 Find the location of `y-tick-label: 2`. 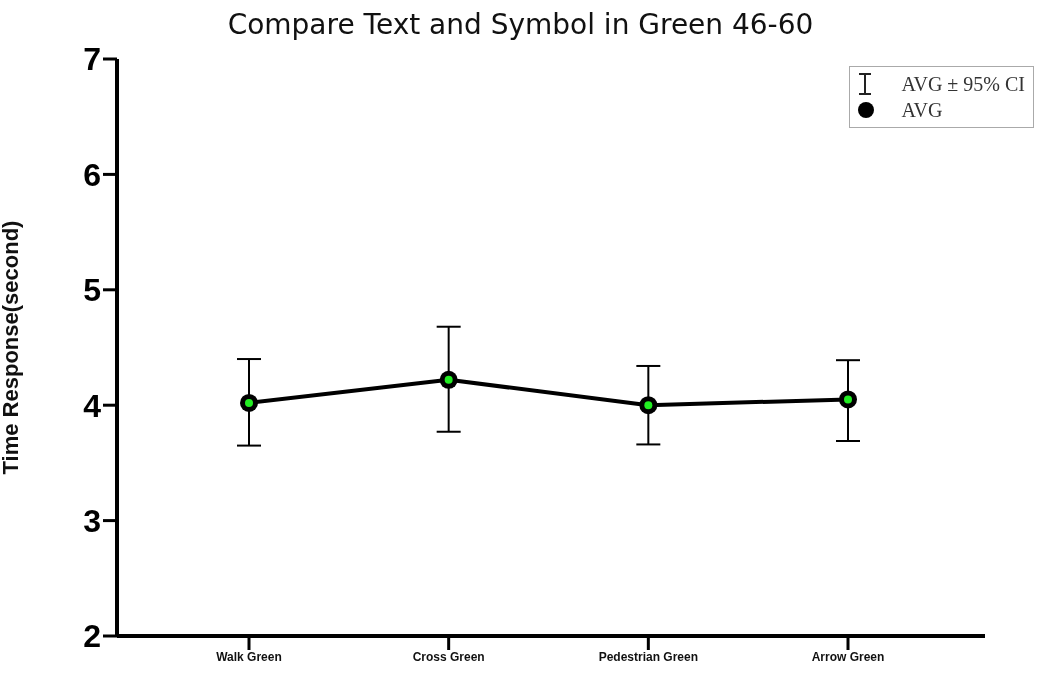

y-tick-label: 2 is located at coordinates (92, 636).